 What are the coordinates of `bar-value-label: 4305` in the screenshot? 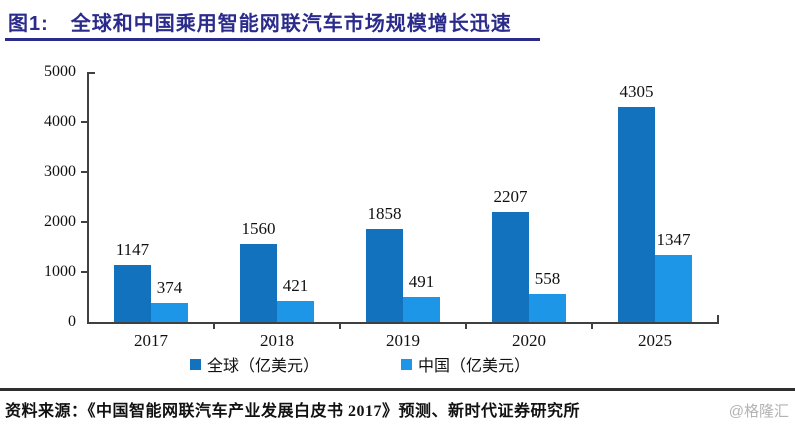 It's located at (636, 91).